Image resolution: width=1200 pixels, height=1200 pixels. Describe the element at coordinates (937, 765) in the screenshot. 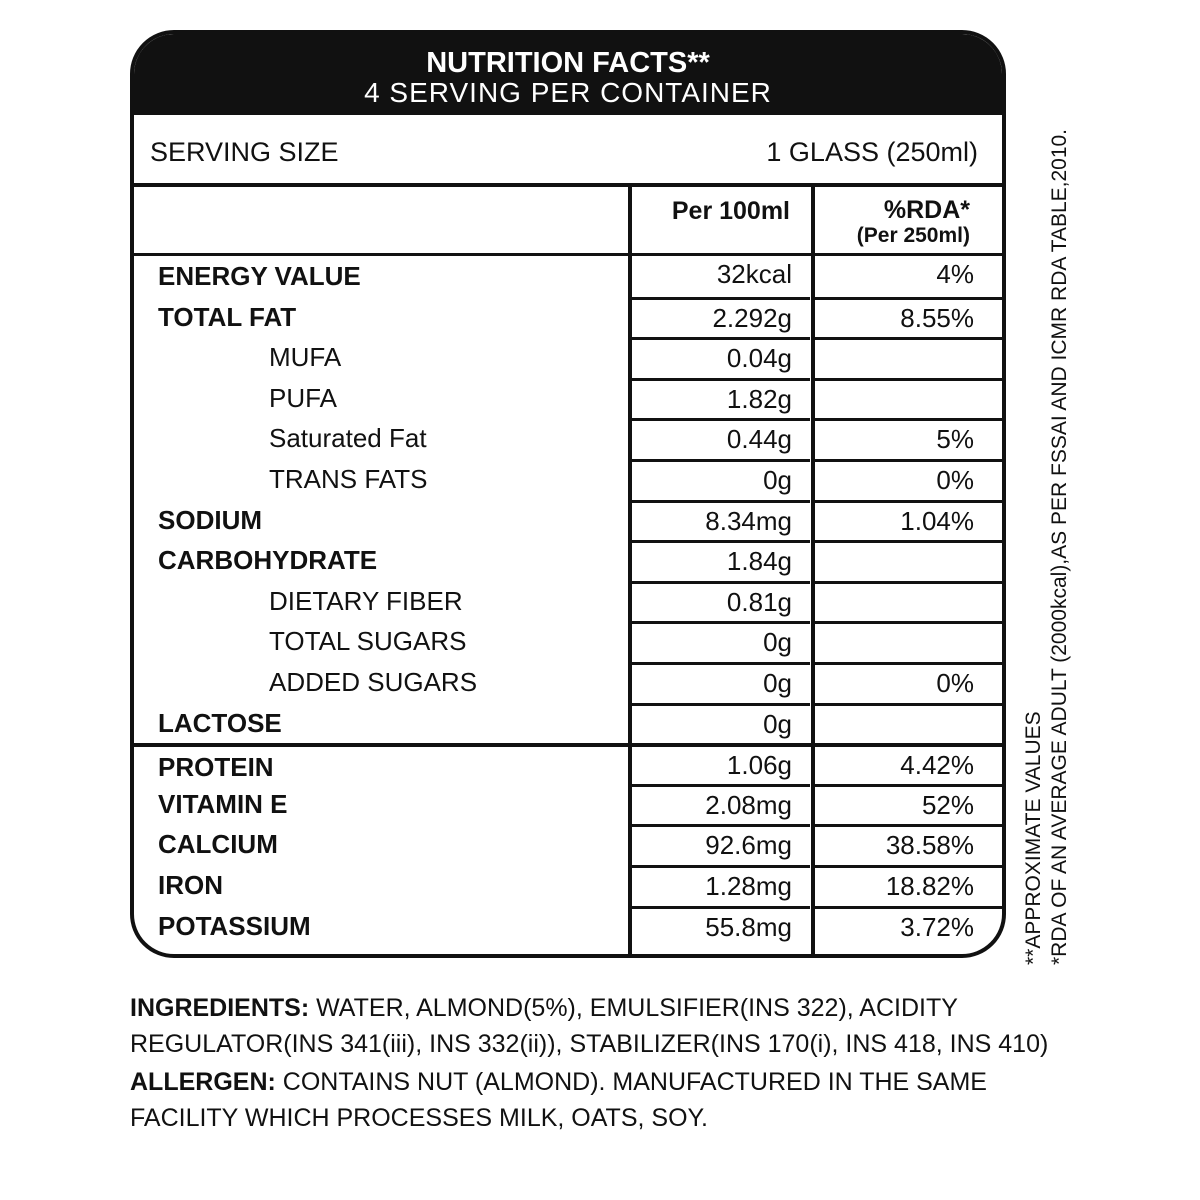

I see `rda-value: 4.42%` at that location.